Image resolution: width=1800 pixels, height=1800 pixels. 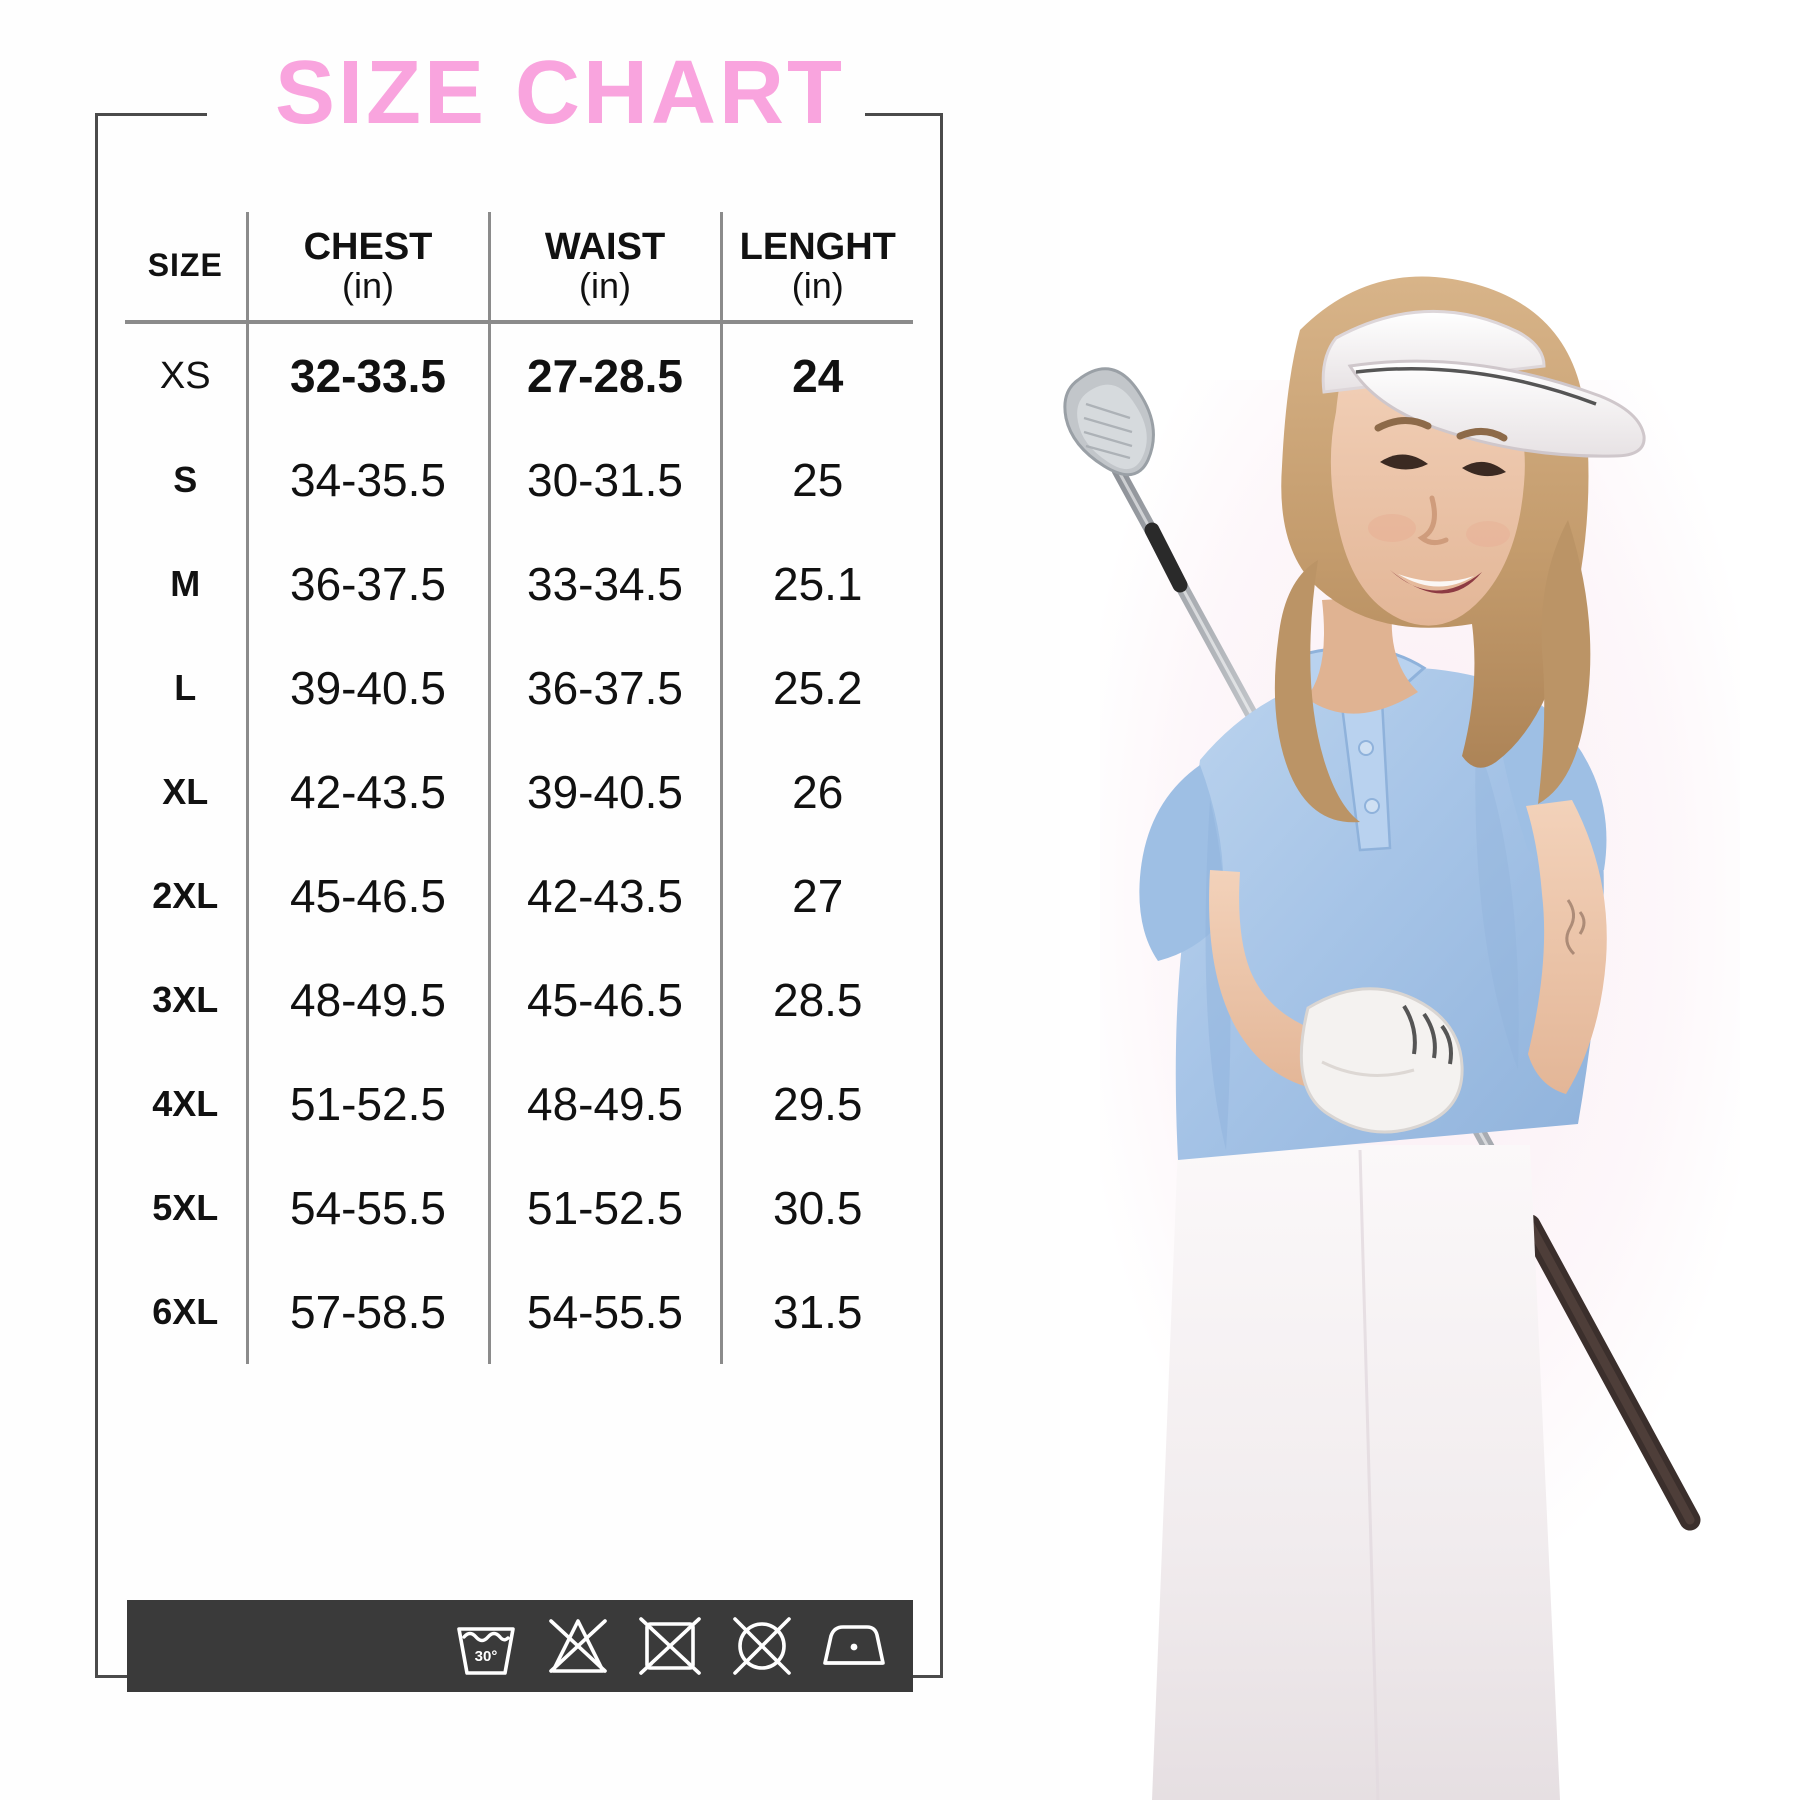 I want to click on cell-length: 25.2, so click(x=816, y=688).